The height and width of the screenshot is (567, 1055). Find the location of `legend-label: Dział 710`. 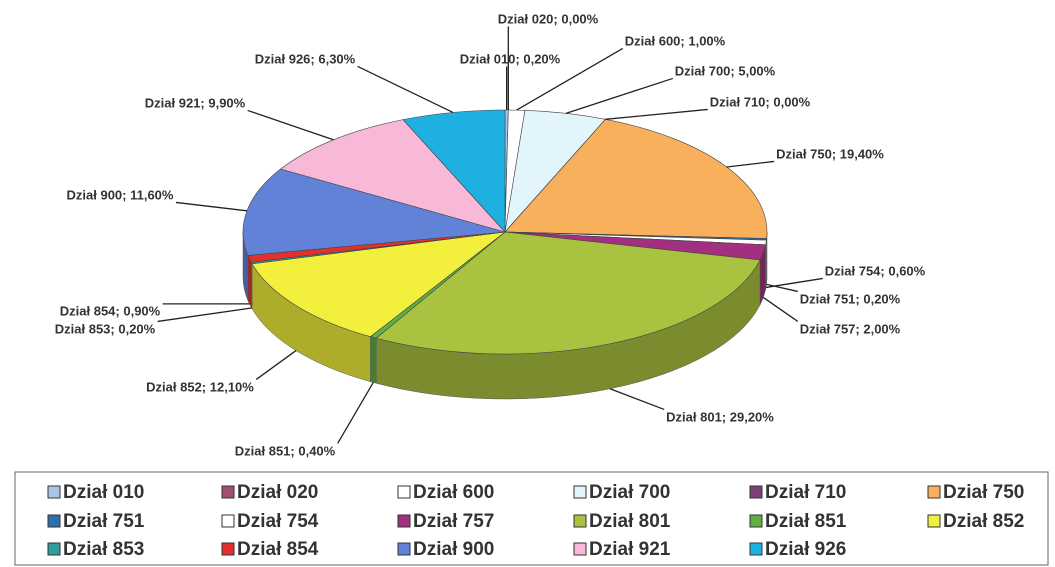

legend-label: Dział 710 is located at coordinates (805, 492).